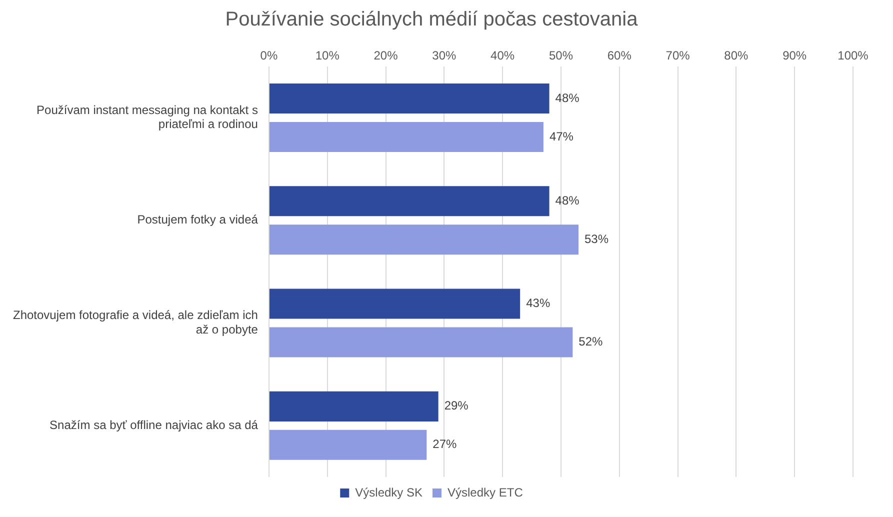  I want to click on chart-title: Používanie sociálnych médií počas cestovania, so click(432, 19).